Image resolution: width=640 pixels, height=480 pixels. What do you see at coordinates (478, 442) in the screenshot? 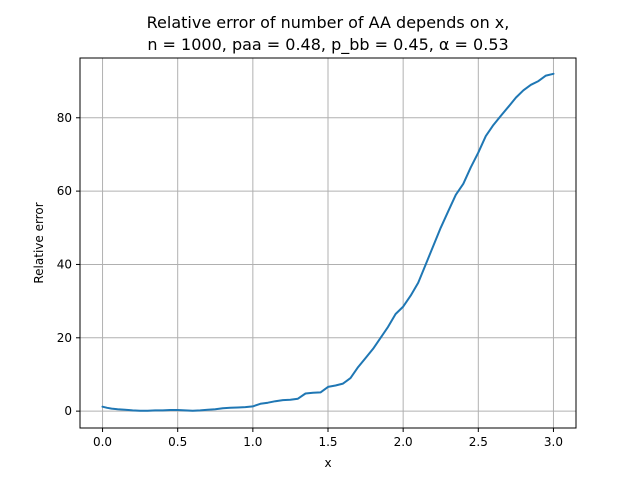
I see `x-tick-label: 2.5` at bounding box center [478, 442].